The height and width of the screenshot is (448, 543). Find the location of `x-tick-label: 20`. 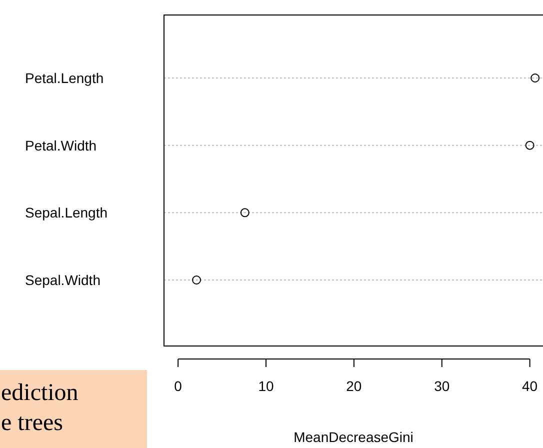

x-tick-label: 20 is located at coordinates (354, 386).